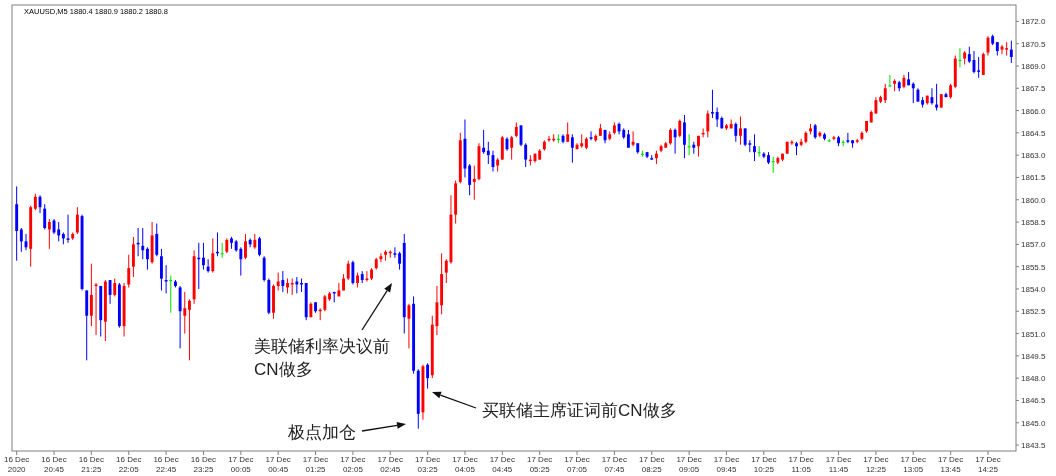 Image resolution: width=1056 pixels, height=476 pixels. Describe the element at coordinates (1034, 133) in the screenshot. I see `y-tick-label: 1864.5` at that location.